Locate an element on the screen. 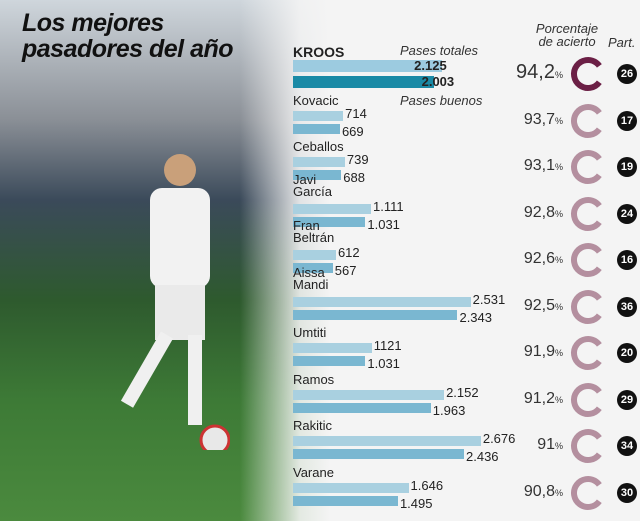 This screenshot has height=521, width=640. value-total: 2.676 is located at coordinates (499, 438).